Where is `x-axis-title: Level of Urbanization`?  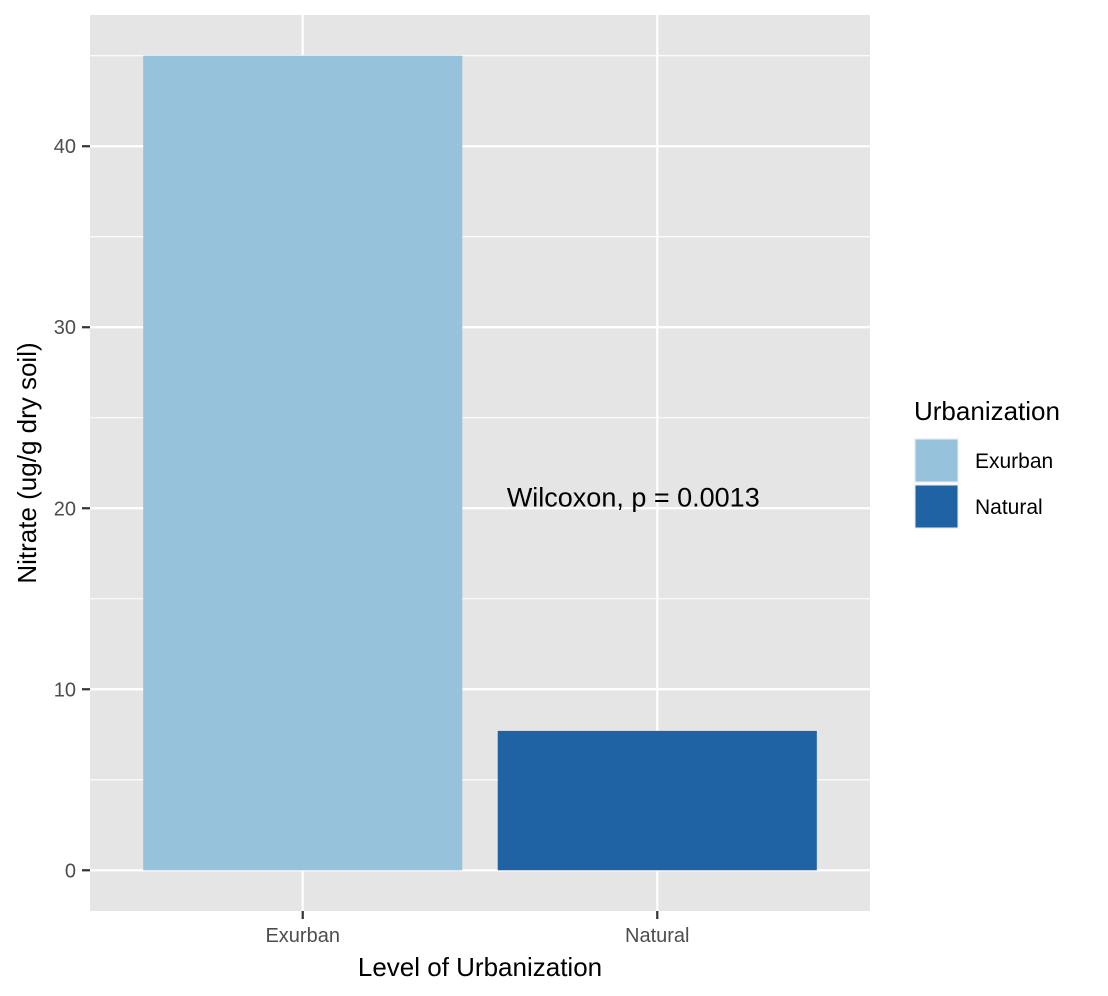
x-axis-title: Level of Urbanization is located at coordinates (480, 967).